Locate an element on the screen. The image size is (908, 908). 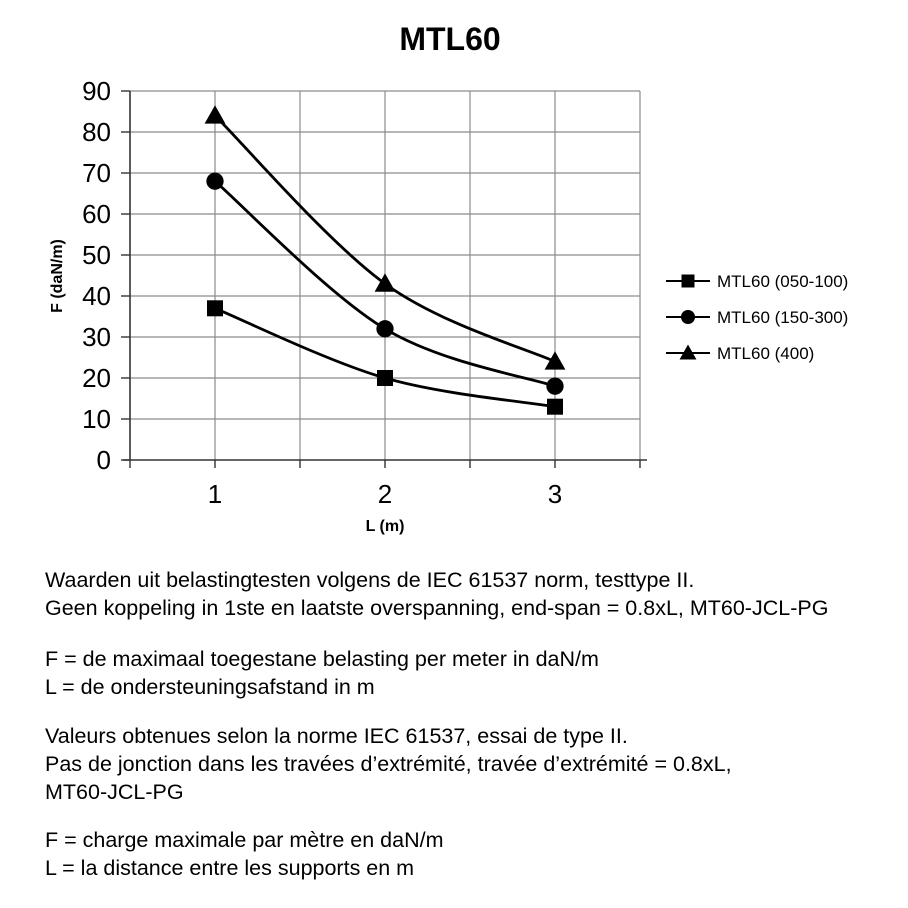
y-tick-label: 0 is located at coordinates (104, 460).